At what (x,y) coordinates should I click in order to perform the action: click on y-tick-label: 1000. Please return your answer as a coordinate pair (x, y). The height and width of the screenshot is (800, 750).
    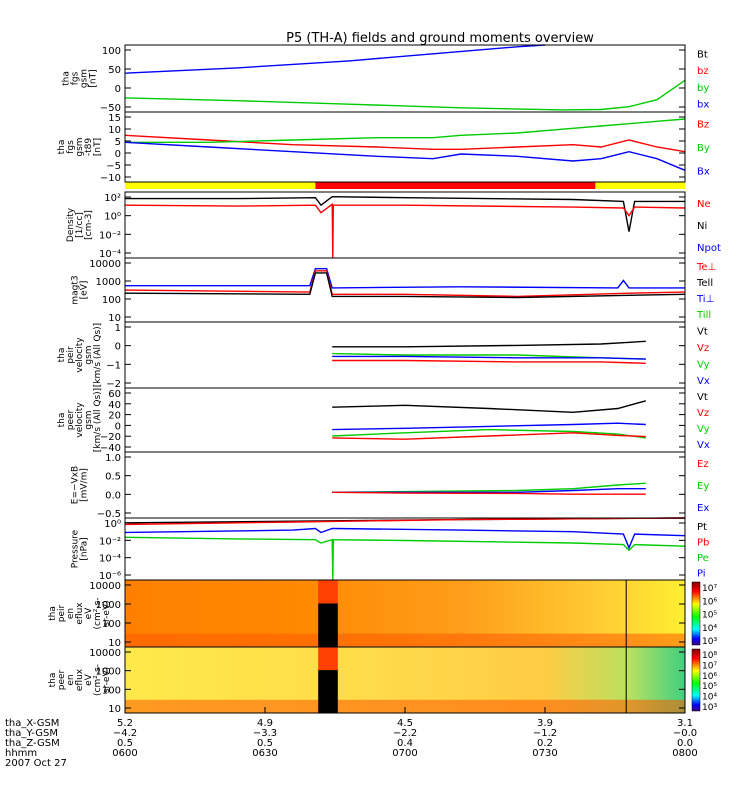
    Looking at the image, I should click on (108, 672).